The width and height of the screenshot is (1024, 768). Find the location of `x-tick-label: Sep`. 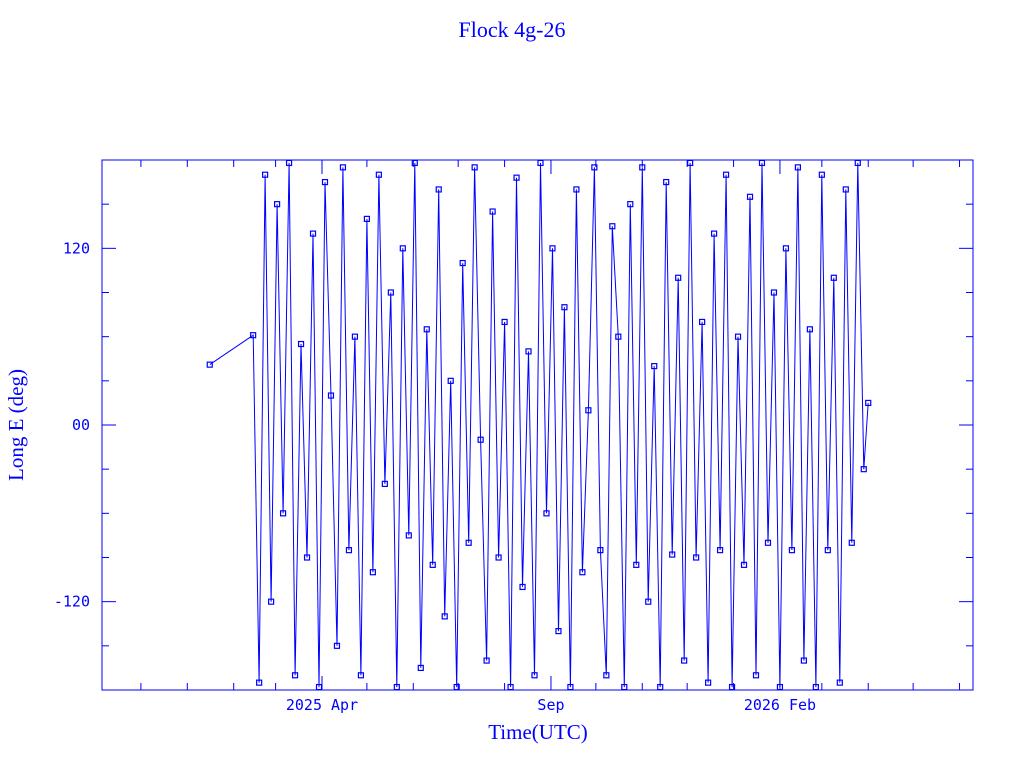

x-tick-label: Sep is located at coordinates (550, 705).